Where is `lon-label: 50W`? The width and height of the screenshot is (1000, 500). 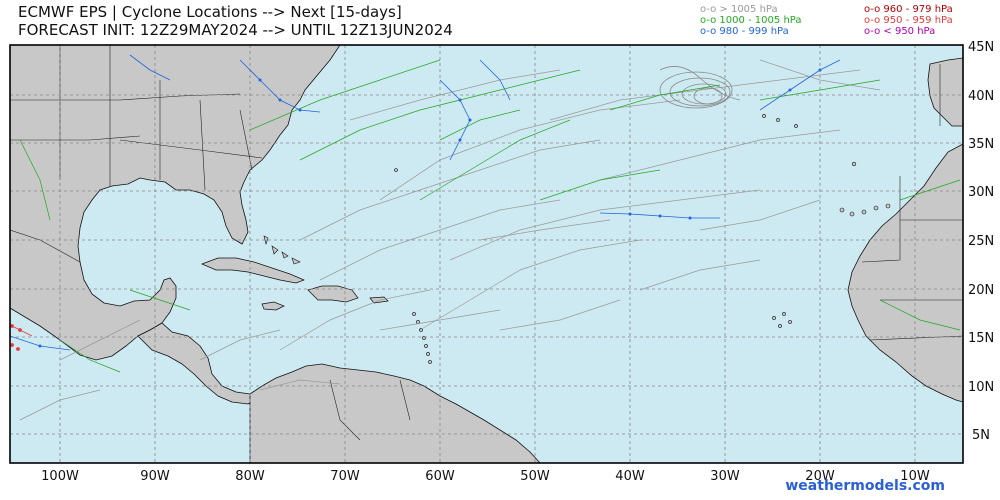
lon-label: 50W is located at coordinates (535, 476).